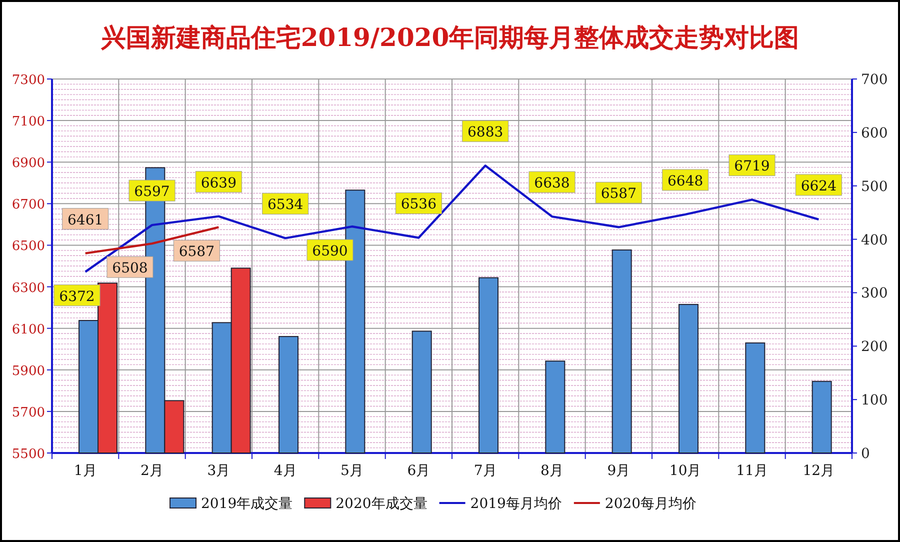  I want to click on data-label: 6883, so click(486, 132).